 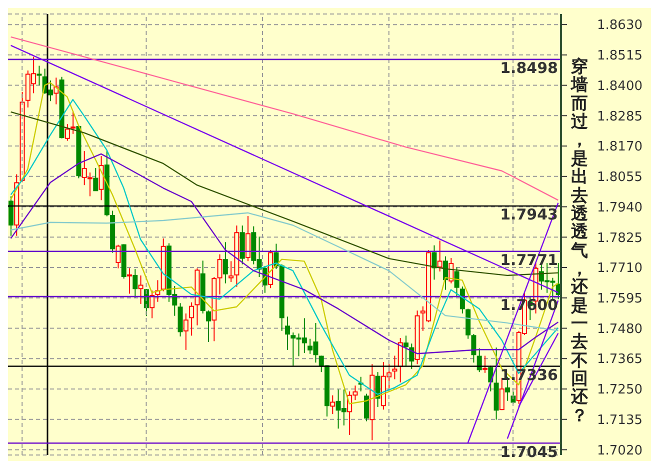 What do you see at coordinates (619, 450) in the screenshot?
I see `y-tick-label: 1.7020` at bounding box center [619, 450].